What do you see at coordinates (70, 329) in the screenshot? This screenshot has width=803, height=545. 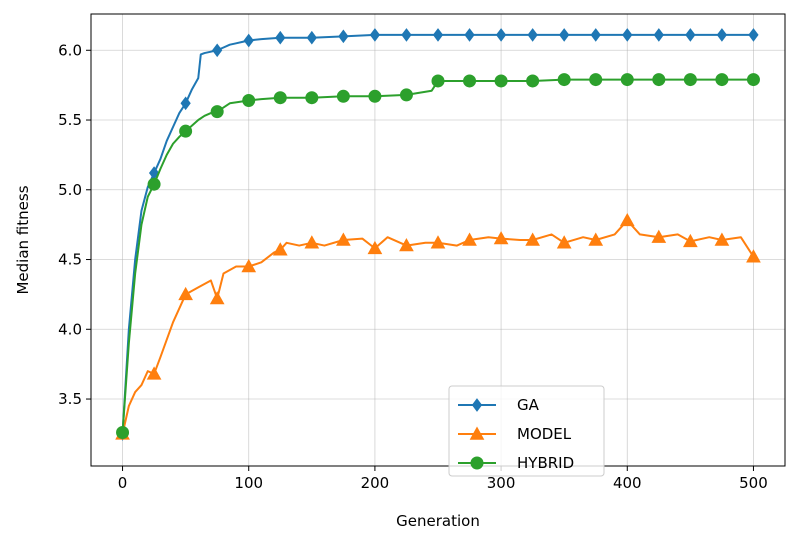 I see `y-tick-label: 4.0` at bounding box center [70, 329].